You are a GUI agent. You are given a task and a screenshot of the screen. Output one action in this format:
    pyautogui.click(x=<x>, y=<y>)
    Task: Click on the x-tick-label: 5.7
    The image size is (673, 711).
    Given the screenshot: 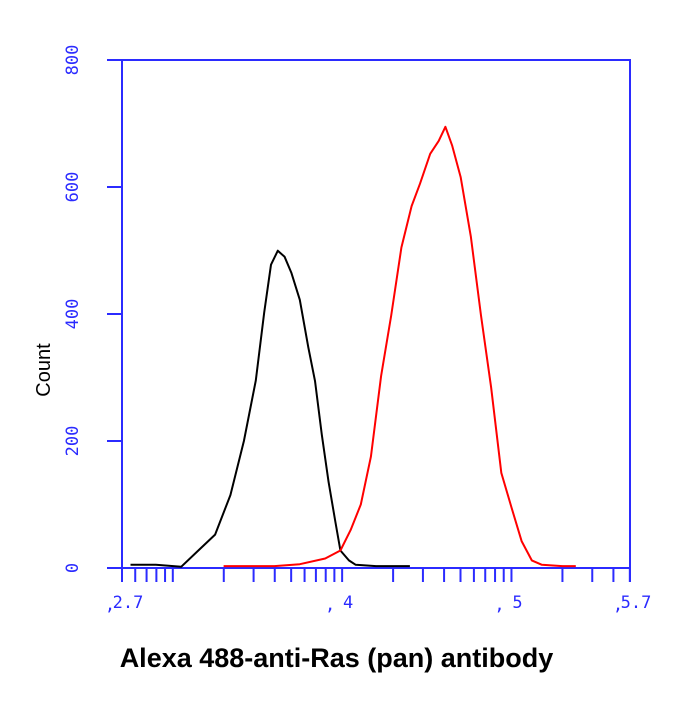 What is the action you would take?
    pyautogui.click(x=636, y=603)
    